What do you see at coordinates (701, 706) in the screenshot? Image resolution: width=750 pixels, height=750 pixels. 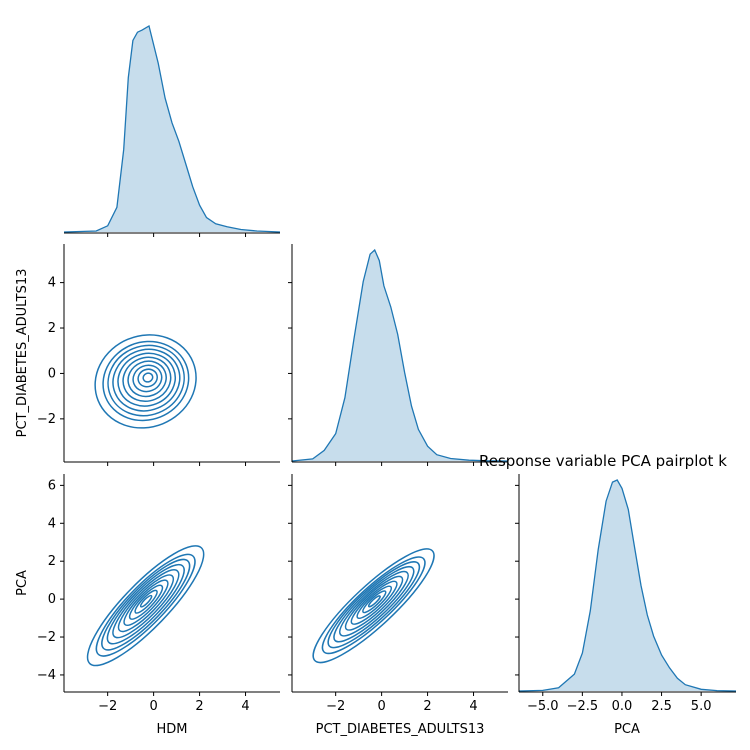 I see `x-tick-label: 5.0` at bounding box center [701, 706].